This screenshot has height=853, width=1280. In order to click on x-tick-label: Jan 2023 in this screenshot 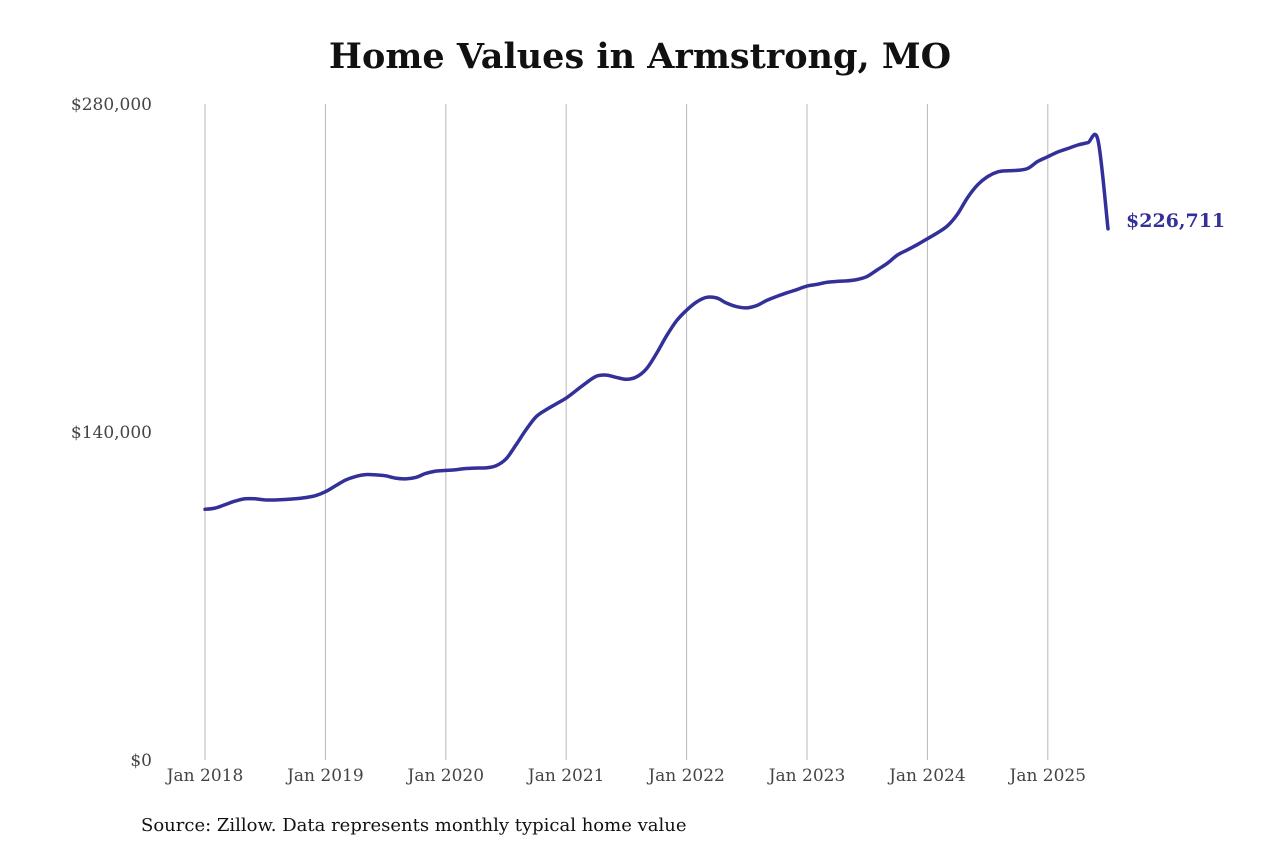, I will do `click(806, 776)`.